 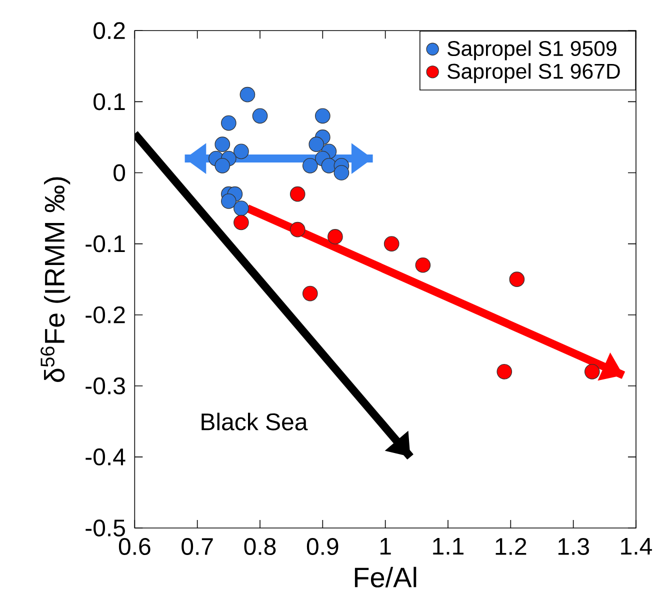 I want to click on y-tick-label: 0, so click(x=120, y=173).